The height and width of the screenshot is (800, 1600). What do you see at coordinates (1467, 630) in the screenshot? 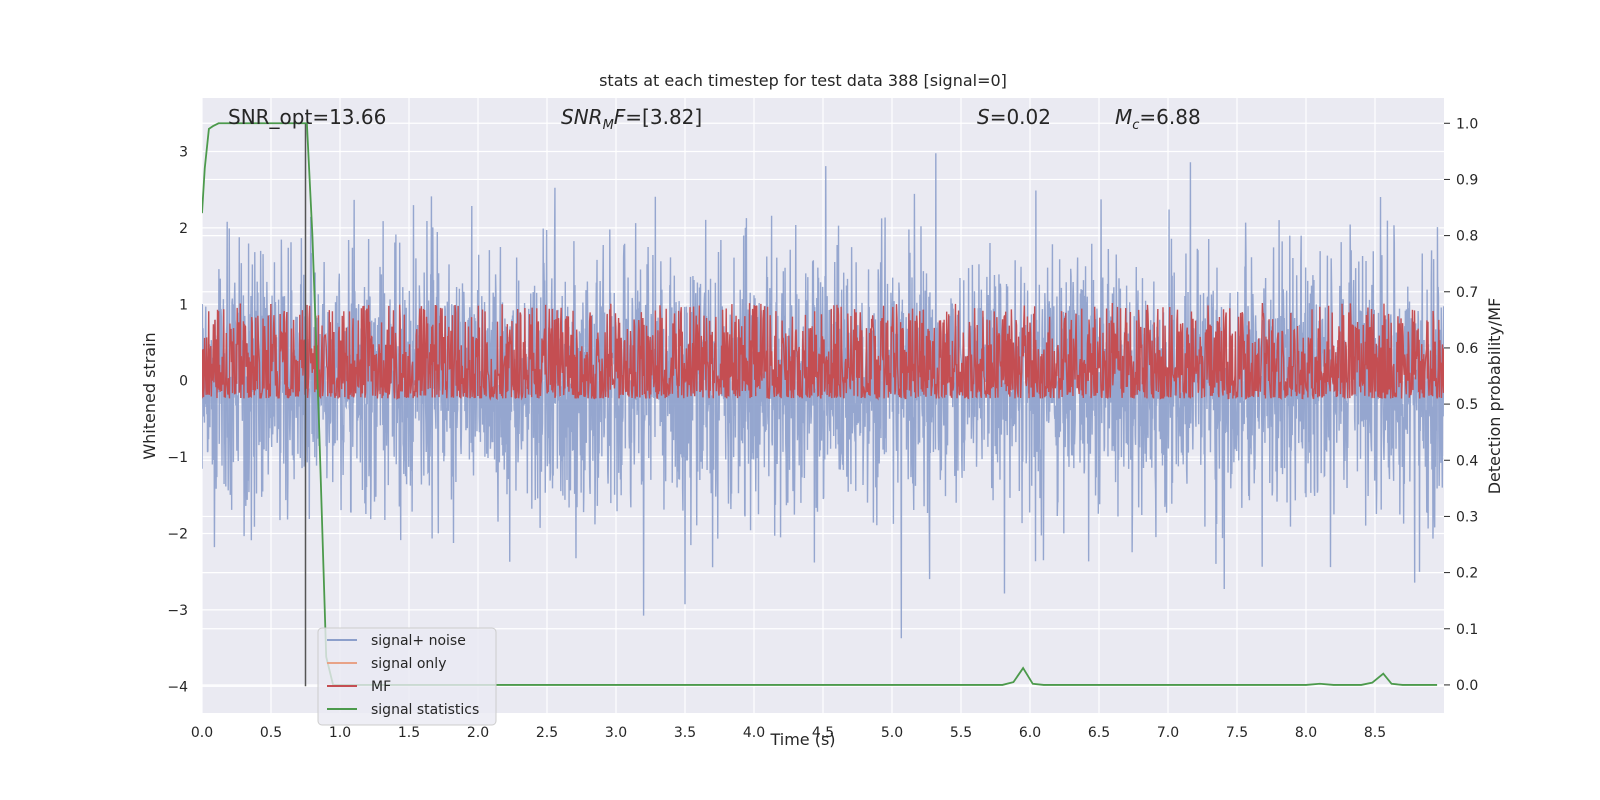
I see `y-right-tick-label: 0.1` at bounding box center [1467, 630].